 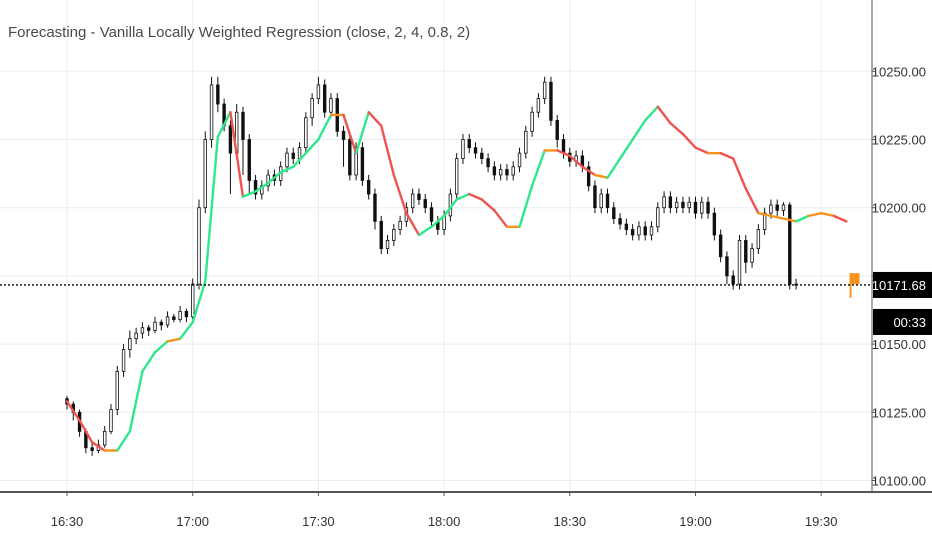 I want to click on time-tick-label: 17:30, so click(x=318, y=521).